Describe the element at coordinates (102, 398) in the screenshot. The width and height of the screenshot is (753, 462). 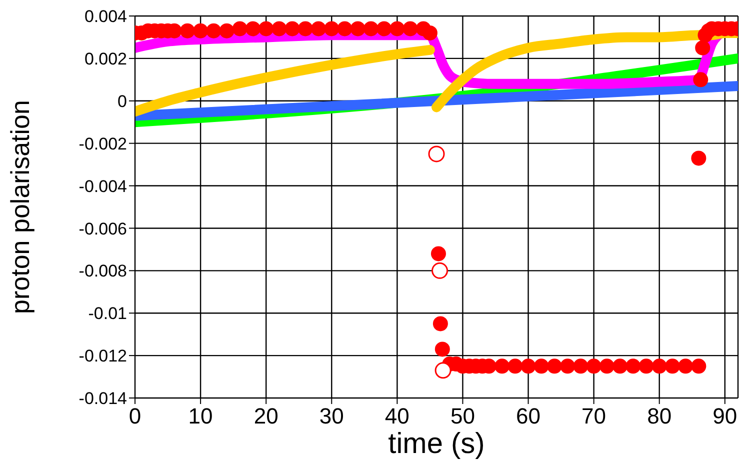
I see `y-tick-label: -0.014` at that location.